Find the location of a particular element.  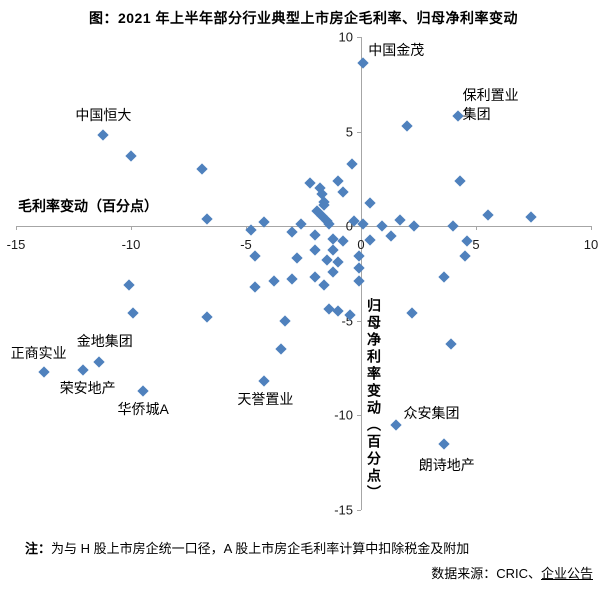

x-tick-label: -5 is located at coordinates (246, 245).